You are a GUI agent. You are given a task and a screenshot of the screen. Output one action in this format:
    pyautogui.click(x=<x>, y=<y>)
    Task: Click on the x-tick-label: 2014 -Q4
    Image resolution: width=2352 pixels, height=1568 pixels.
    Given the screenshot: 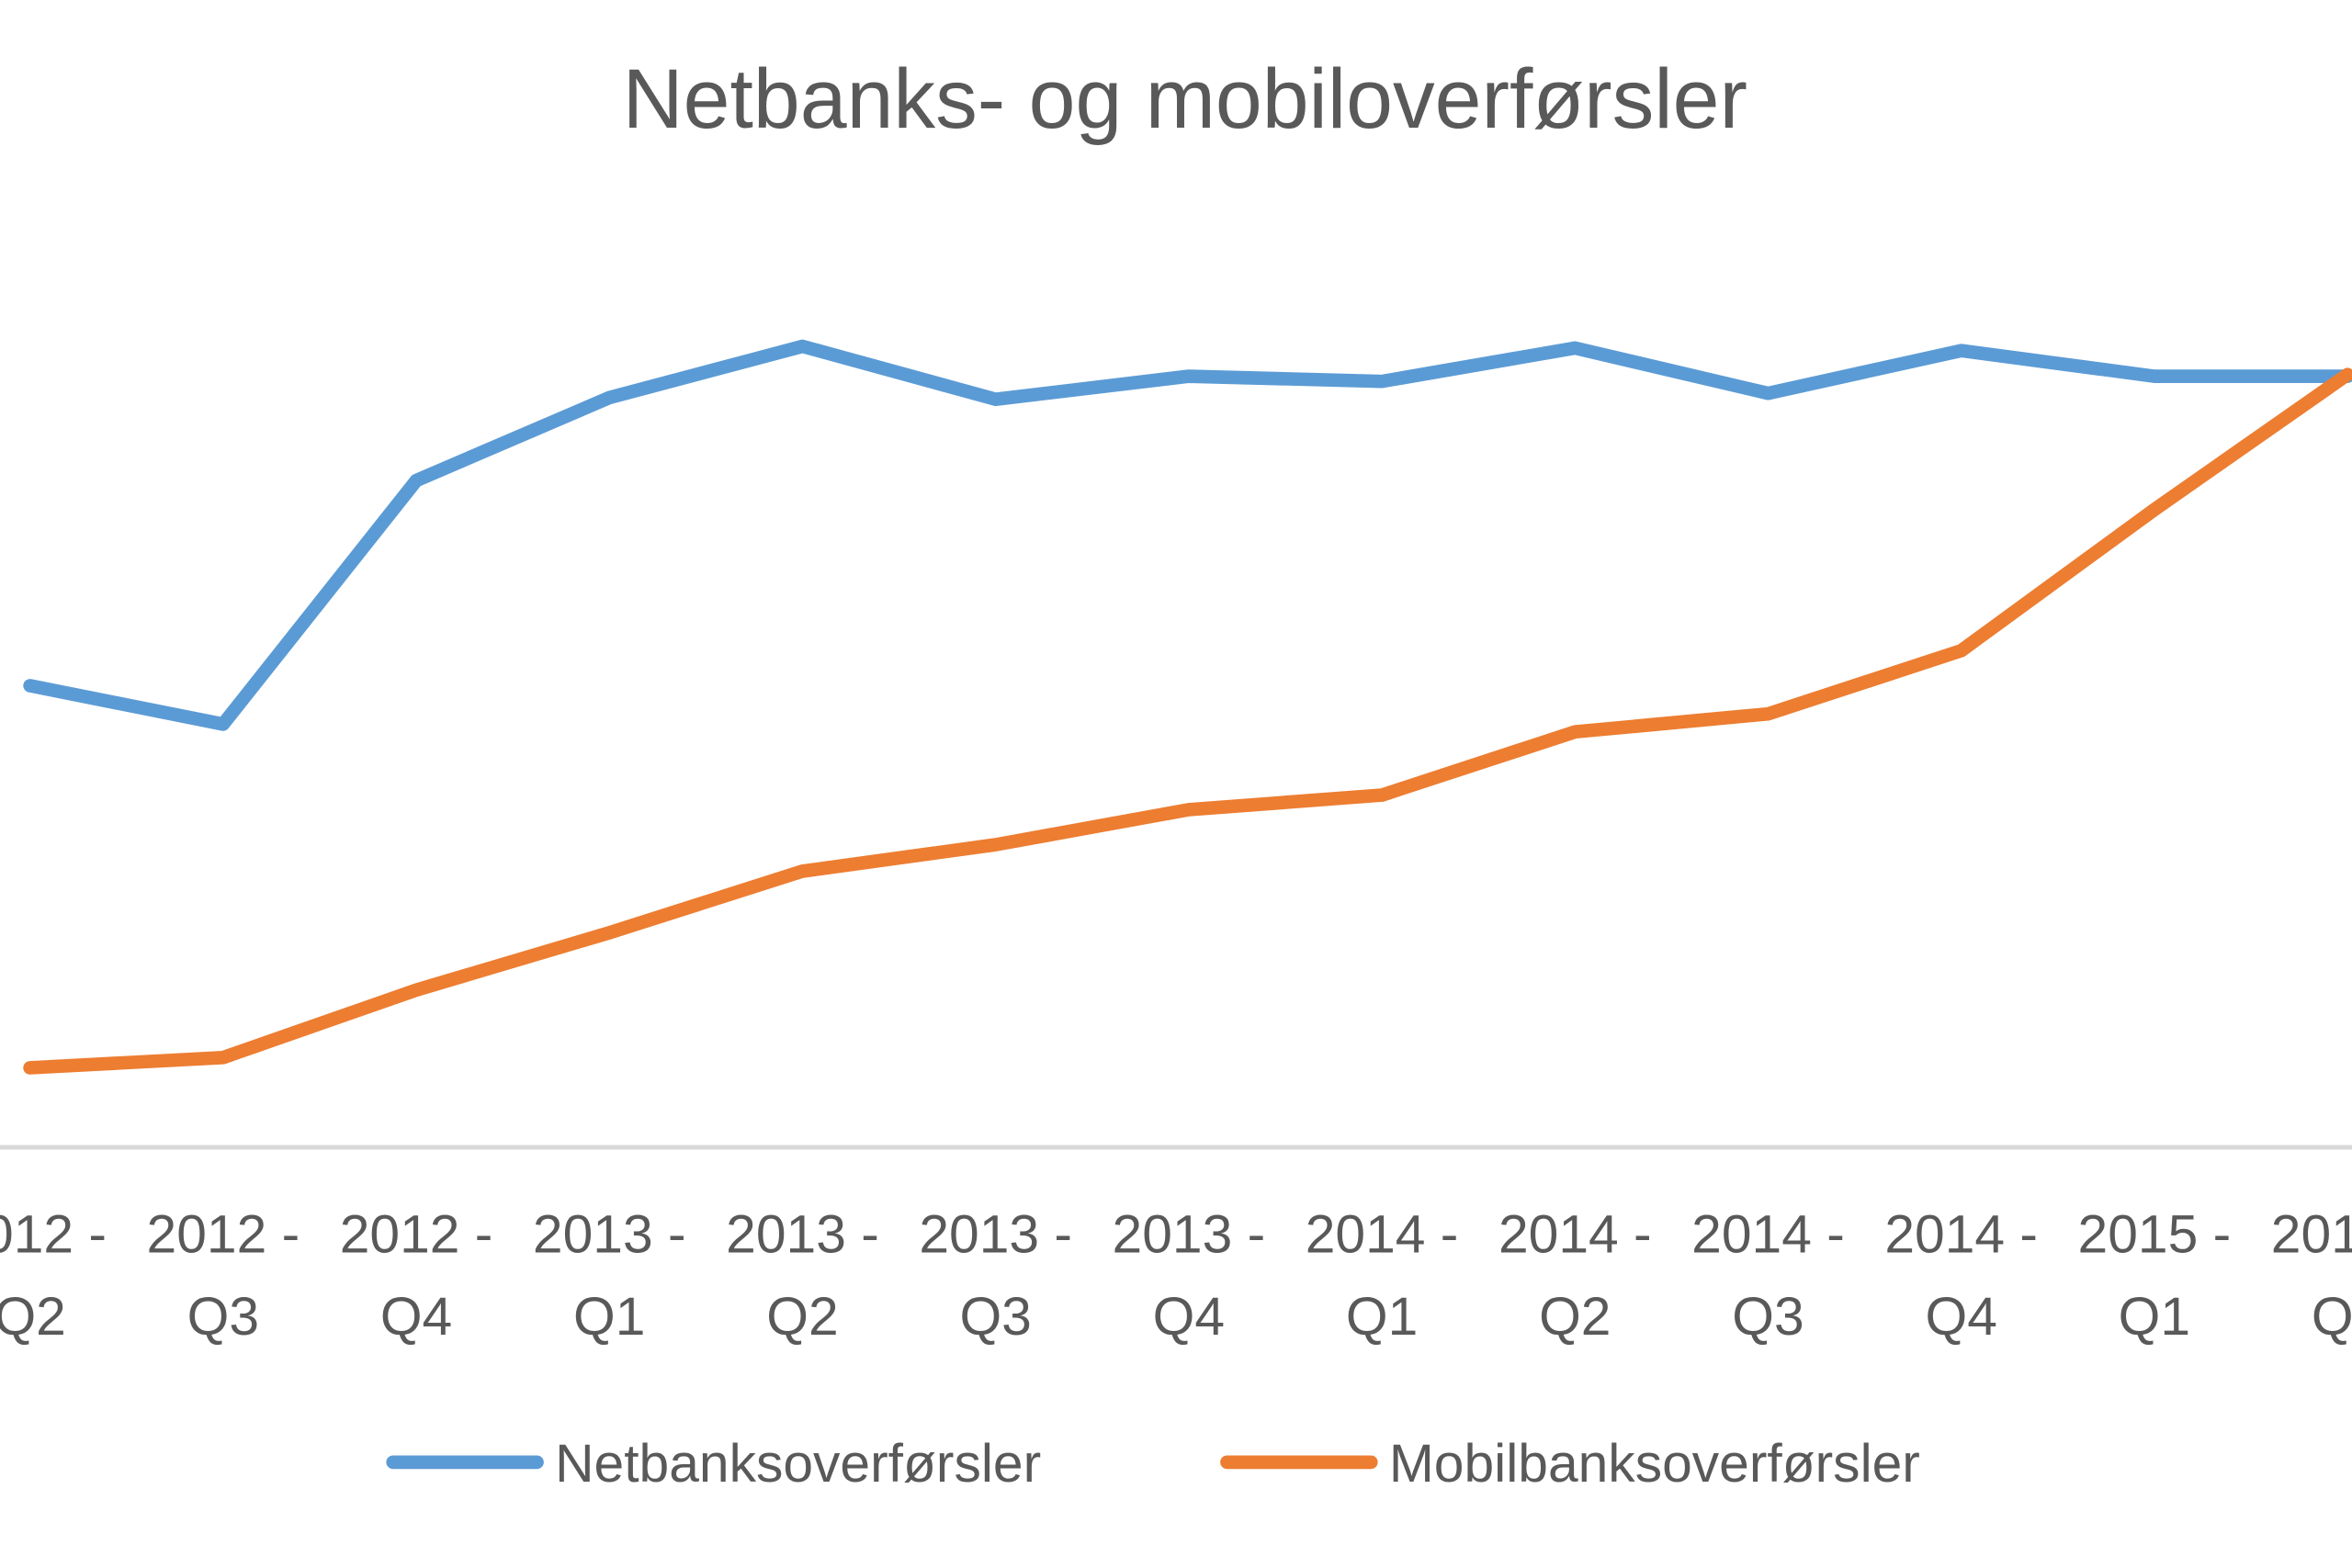 What is the action you would take?
    pyautogui.click(x=1961, y=1276)
    